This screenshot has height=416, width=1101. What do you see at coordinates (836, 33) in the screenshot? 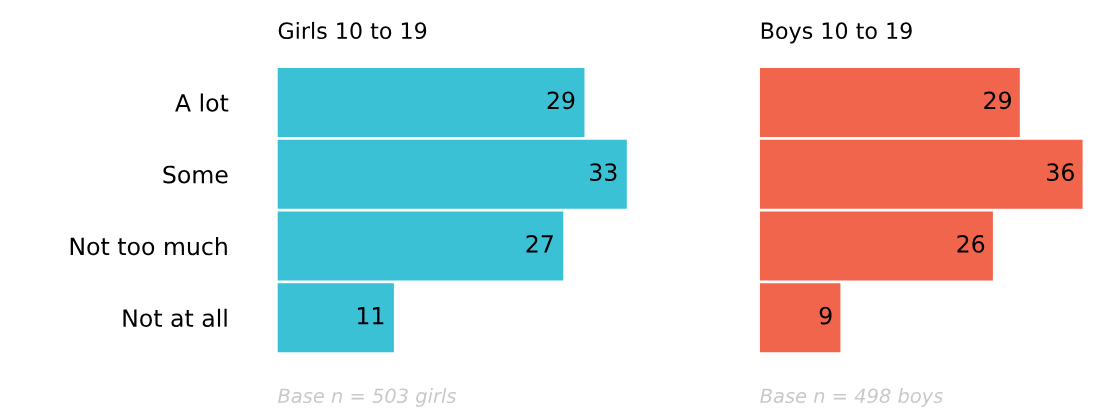
I see `chart-title: Boys 10 to 19` at bounding box center [836, 33].